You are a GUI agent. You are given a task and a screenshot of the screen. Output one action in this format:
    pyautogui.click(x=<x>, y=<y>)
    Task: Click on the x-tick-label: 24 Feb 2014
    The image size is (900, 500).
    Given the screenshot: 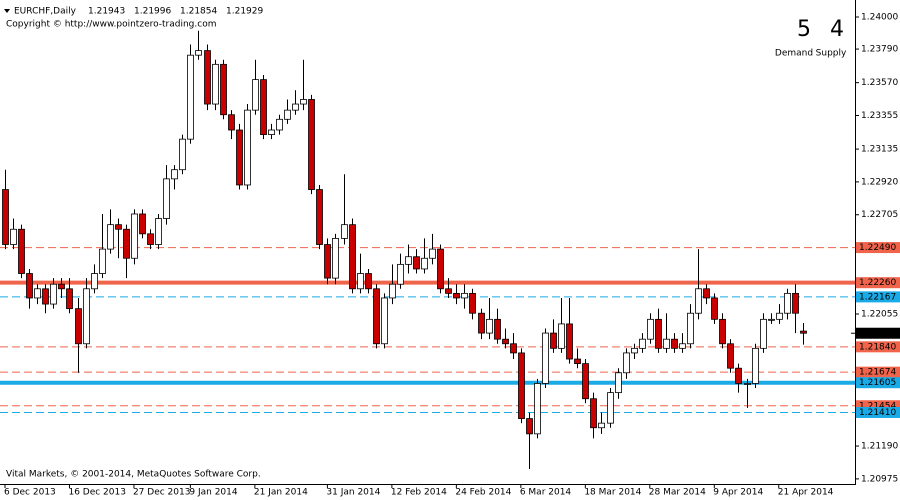 What is the action you would take?
    pyautogui.click(x=483, y=493)
    